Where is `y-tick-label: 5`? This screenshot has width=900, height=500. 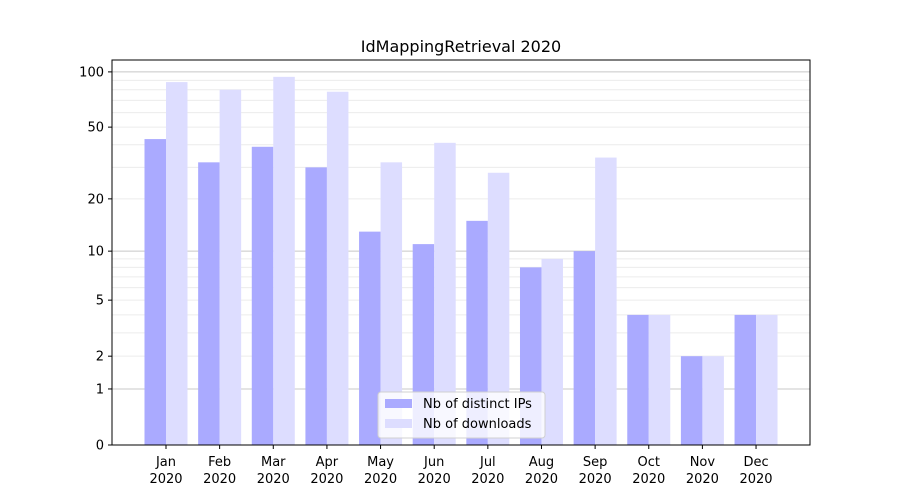 y-tick-label: 5 is located at coordinates (100, 301).